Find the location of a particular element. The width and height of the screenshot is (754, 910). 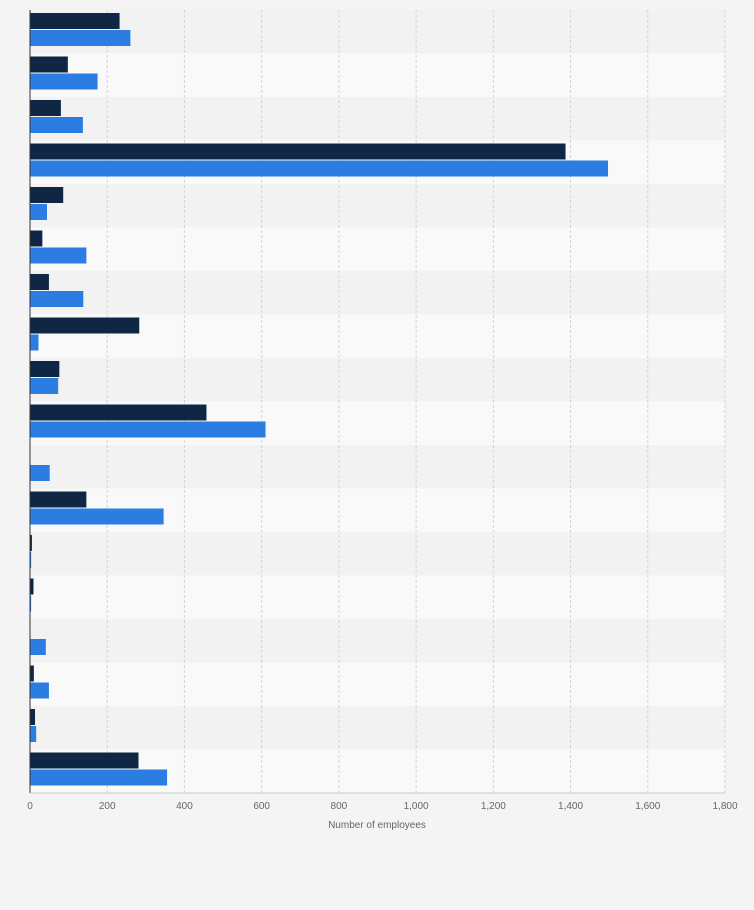

x-axis-title: Number of employees is located at coordinates (377, 825).